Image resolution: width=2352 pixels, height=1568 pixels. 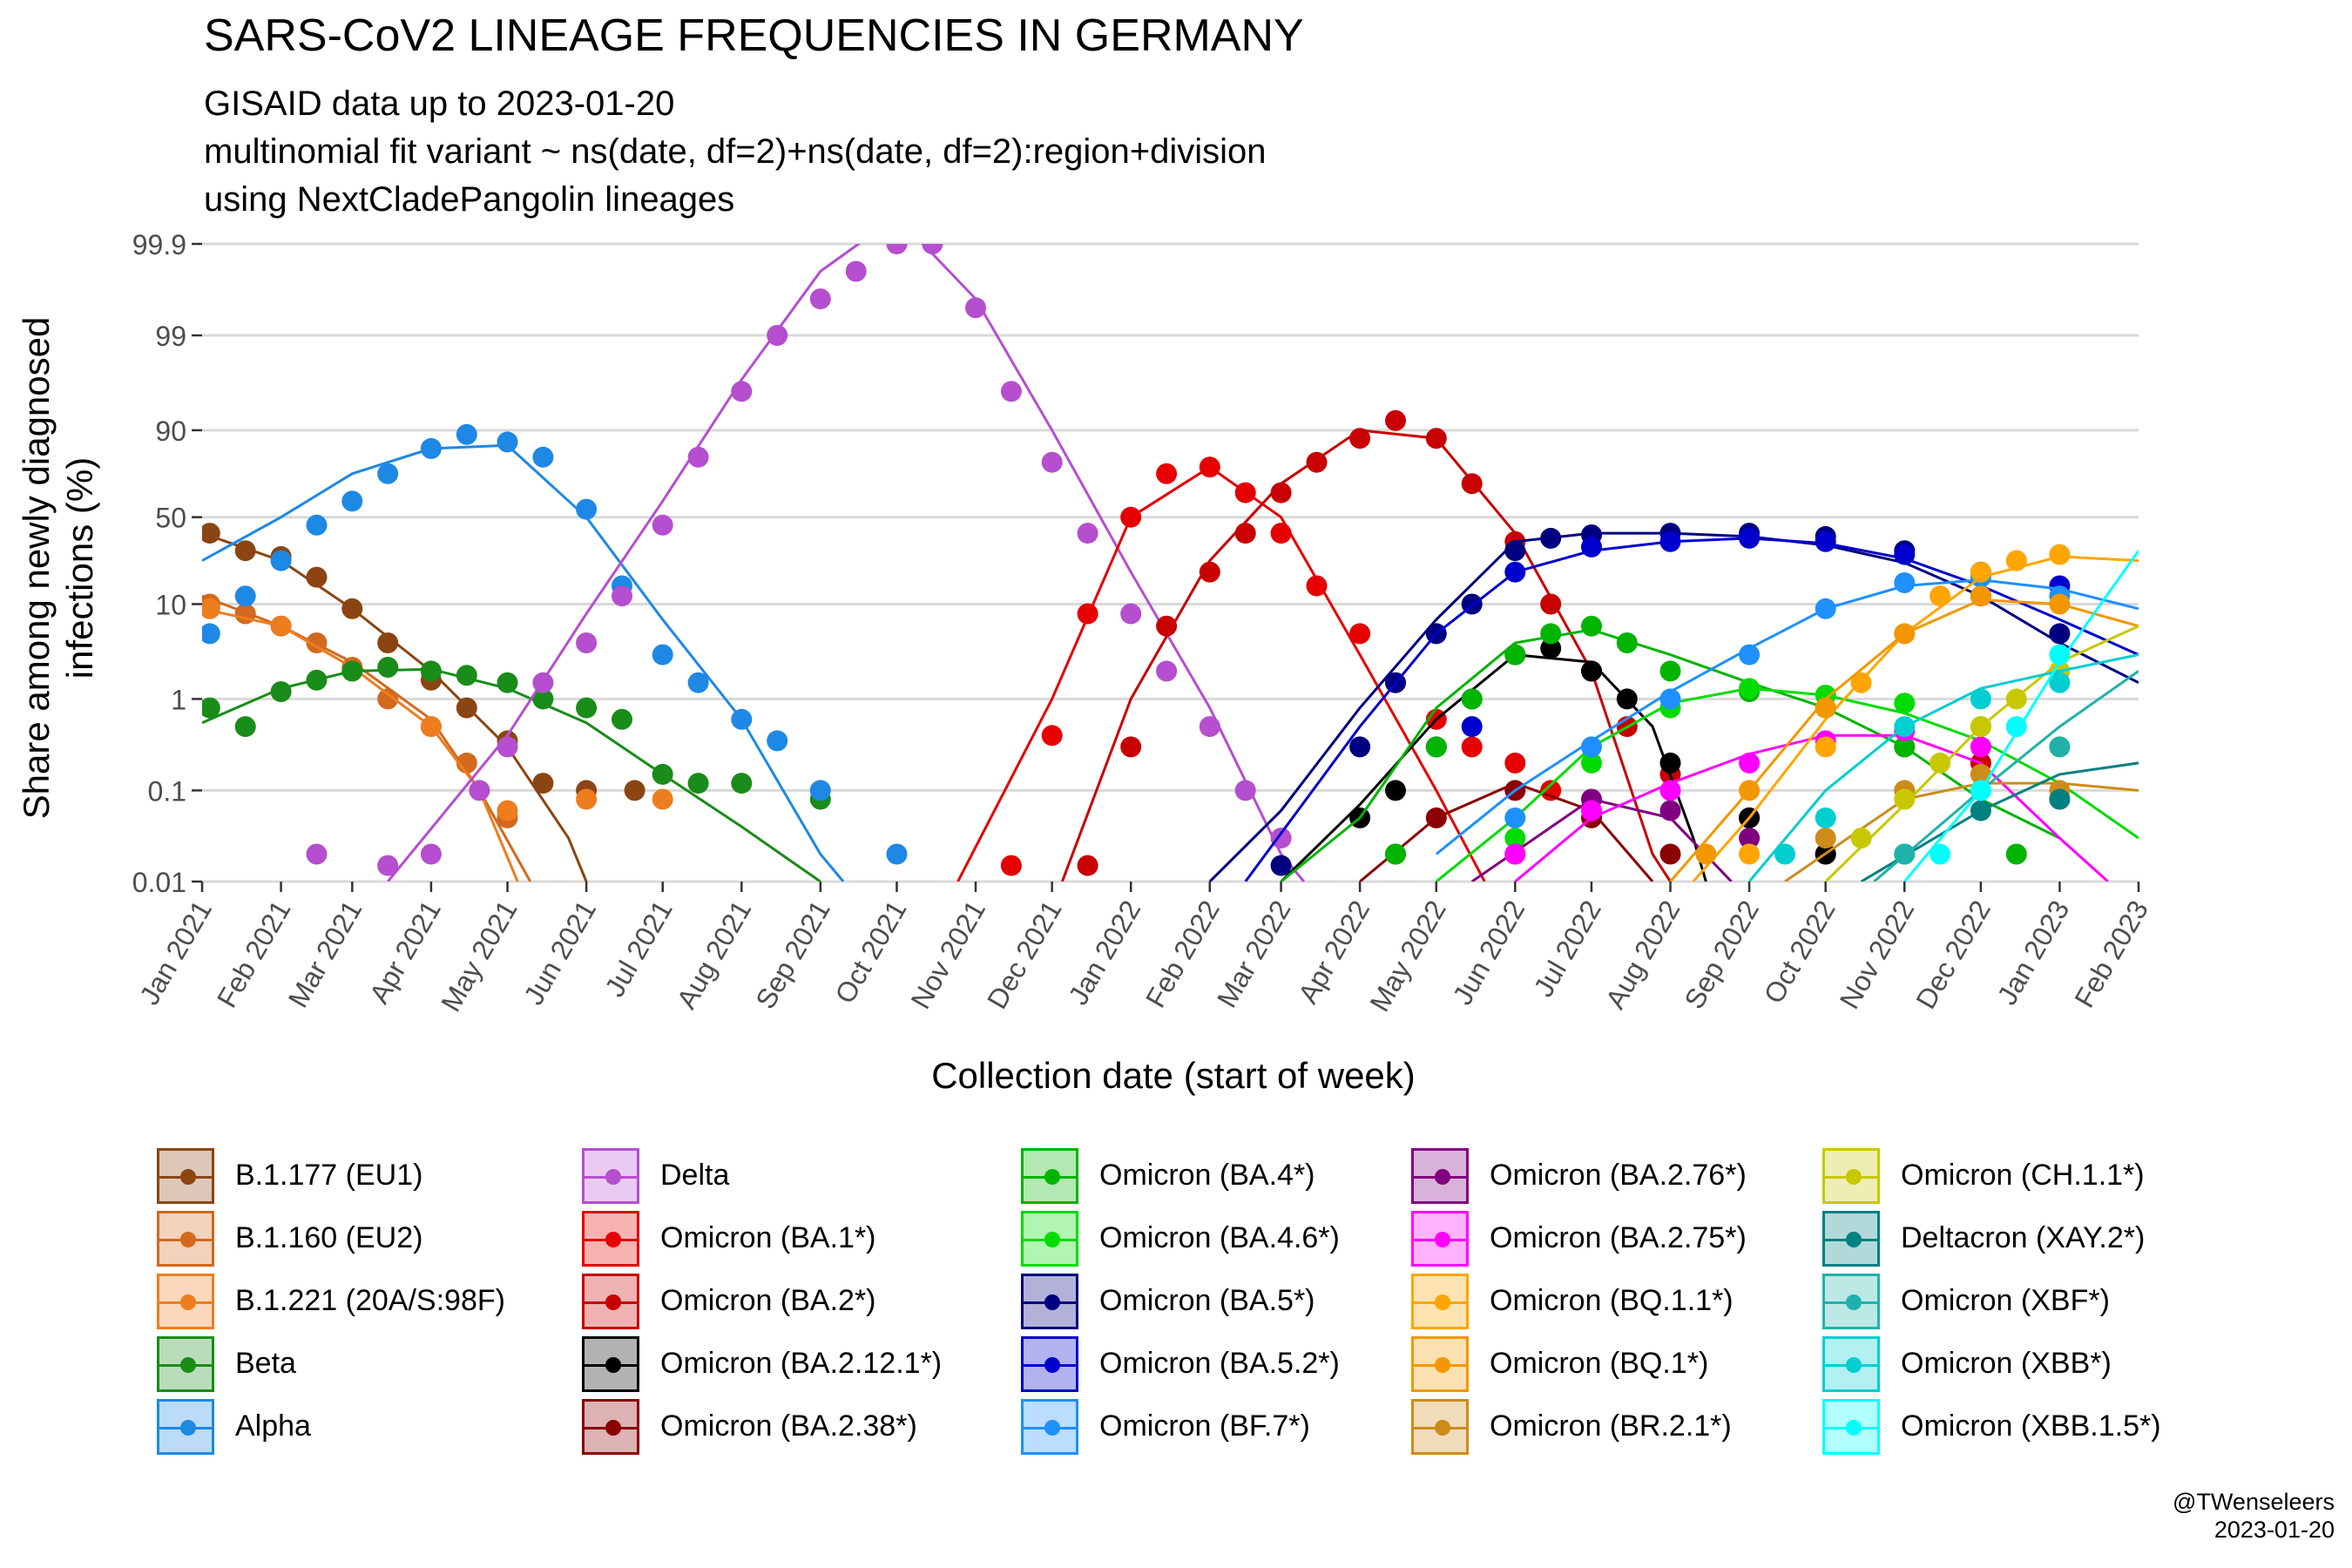 What do you see at coordinates (170, 518) in the screenshot?
I see `y-tick-label: 50` at bounding box center [170, 518].